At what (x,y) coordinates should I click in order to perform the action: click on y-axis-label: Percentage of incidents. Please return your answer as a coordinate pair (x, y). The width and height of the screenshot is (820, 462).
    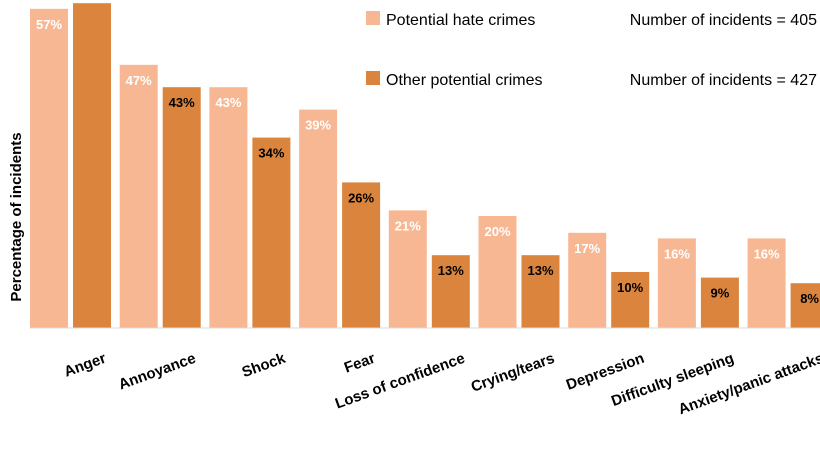
    Looking at the image, I should click on (16, 216).